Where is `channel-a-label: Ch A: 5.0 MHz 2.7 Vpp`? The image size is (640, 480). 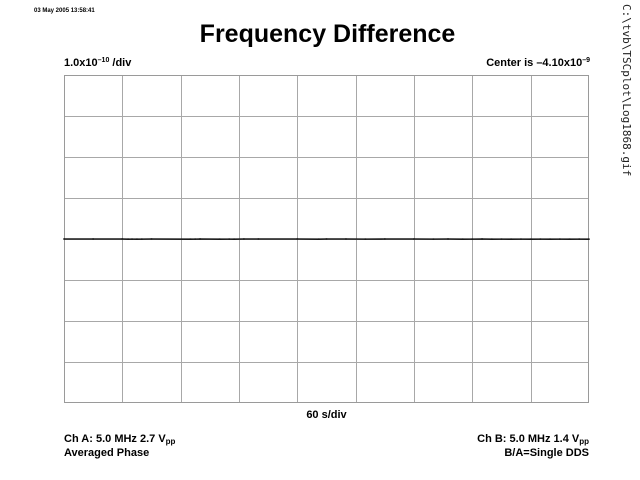 channel-a-label: Ch A: 5.0 MHz 2.7 Vpp is located at coordinates (120, 439).